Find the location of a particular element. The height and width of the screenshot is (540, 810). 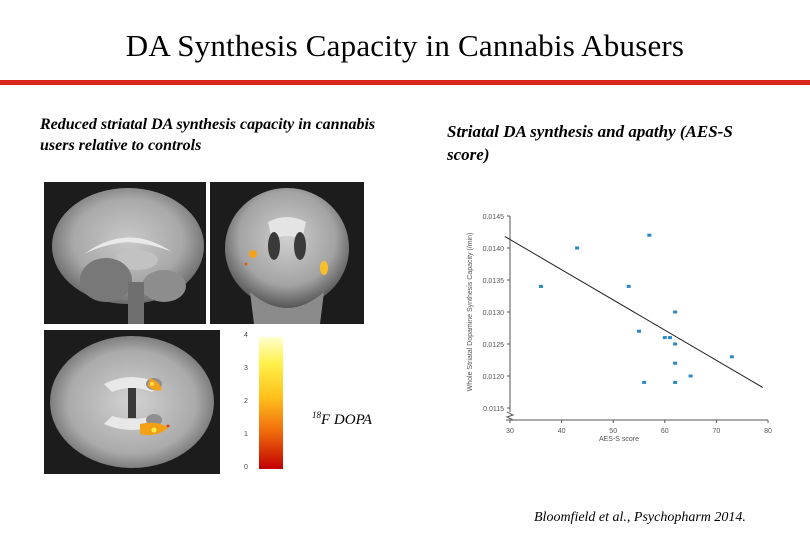

axial-brain-slice is located at coordinates (132, 402).